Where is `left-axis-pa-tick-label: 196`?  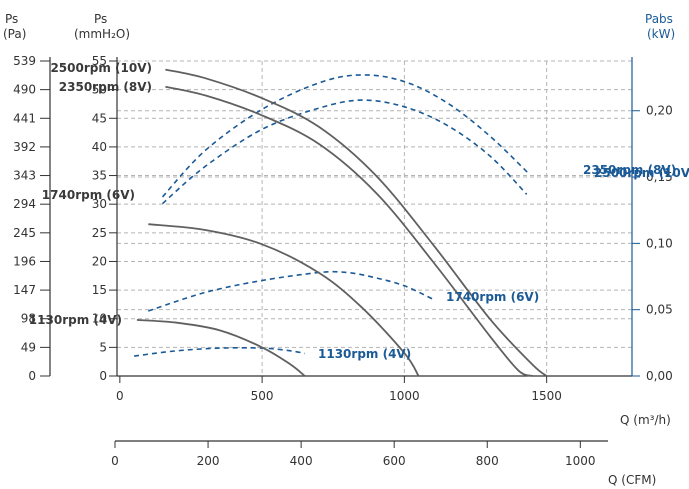 left-axis-pa-tick-label: 196 is located at coordinates (24, 261).